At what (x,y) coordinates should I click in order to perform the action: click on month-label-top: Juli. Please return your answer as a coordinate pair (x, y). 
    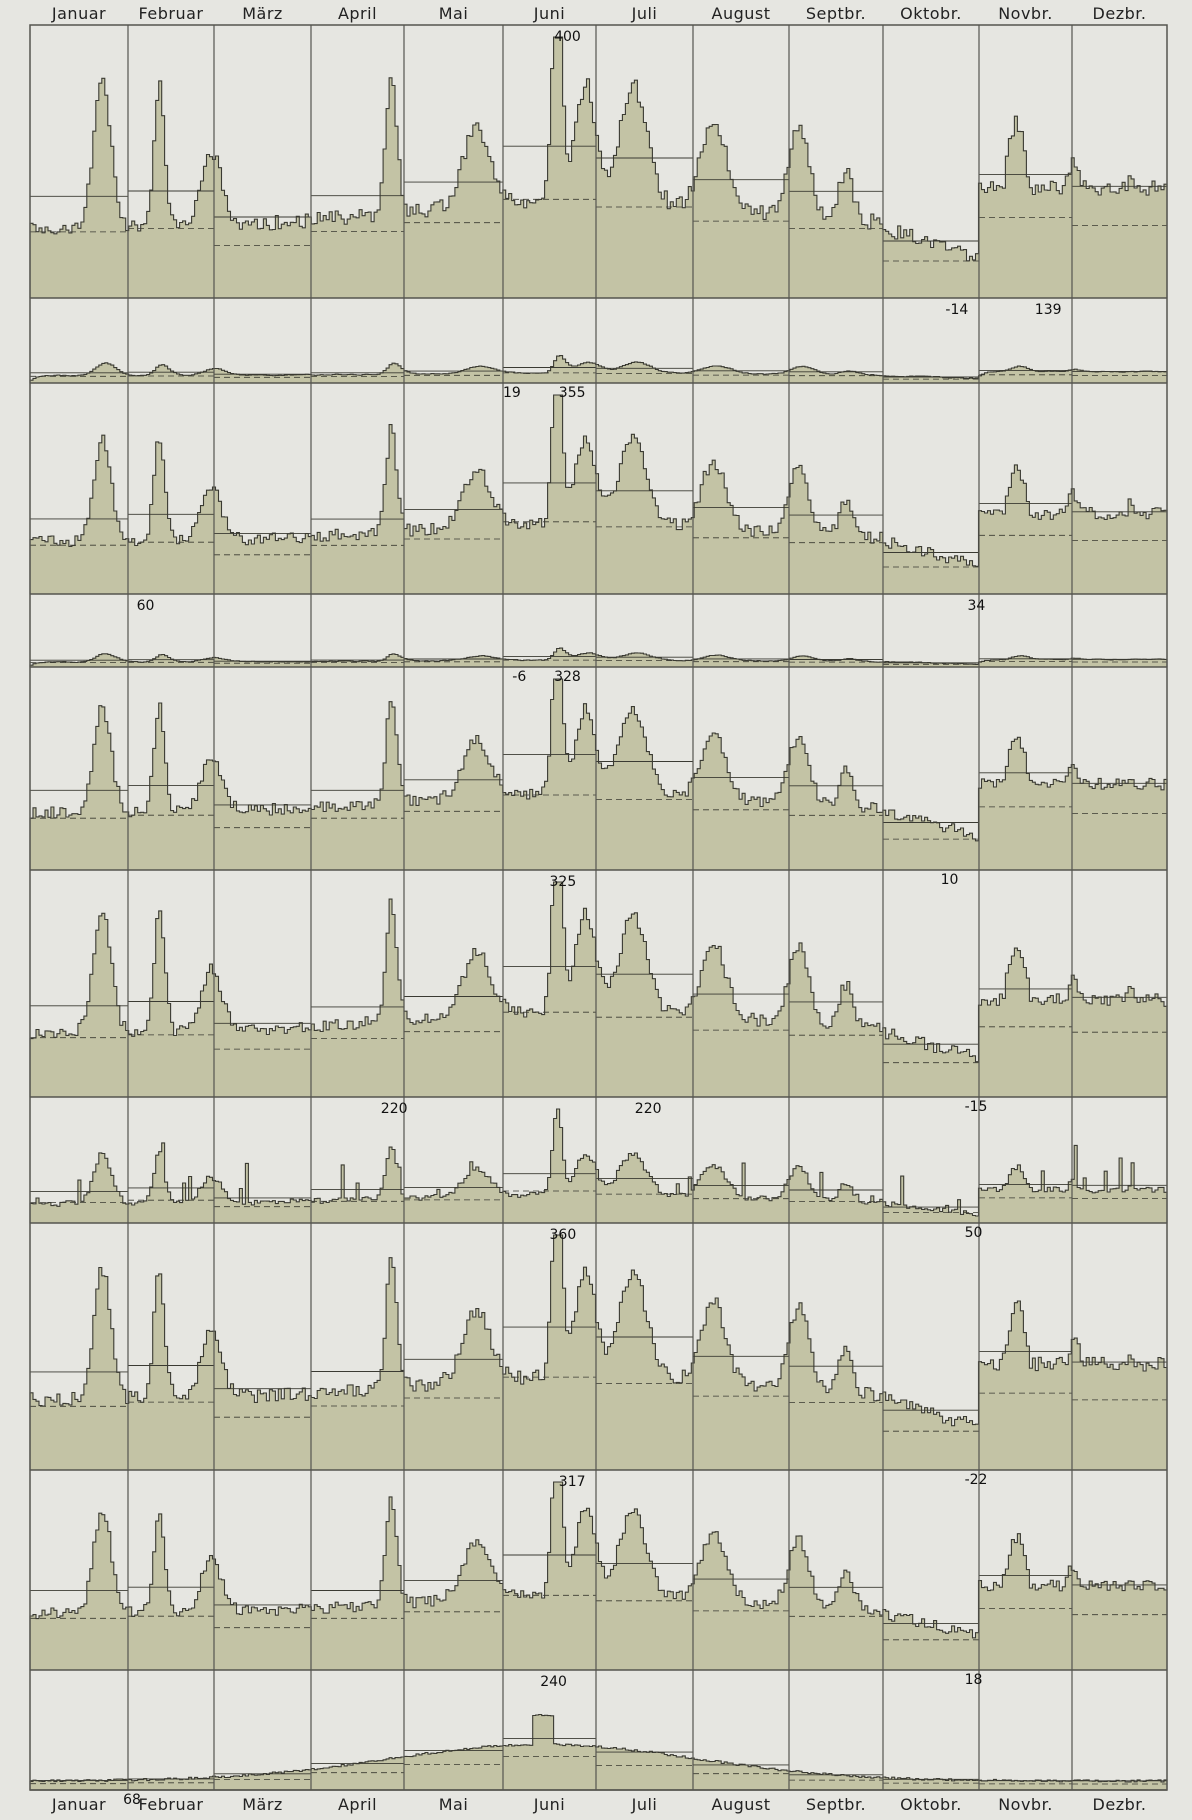
    Looking at the image, I should click on (644, 13).